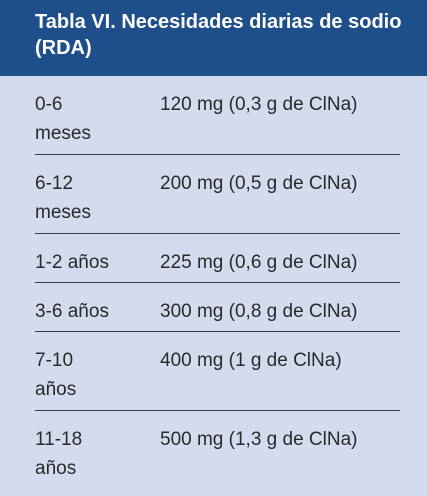 This screenshot has height=496, width=427. Describe the element at coordinates (259, 262) in the screenshot. I see `amount-cell: 225 mg (0,6 g de ClNa)` at that location.